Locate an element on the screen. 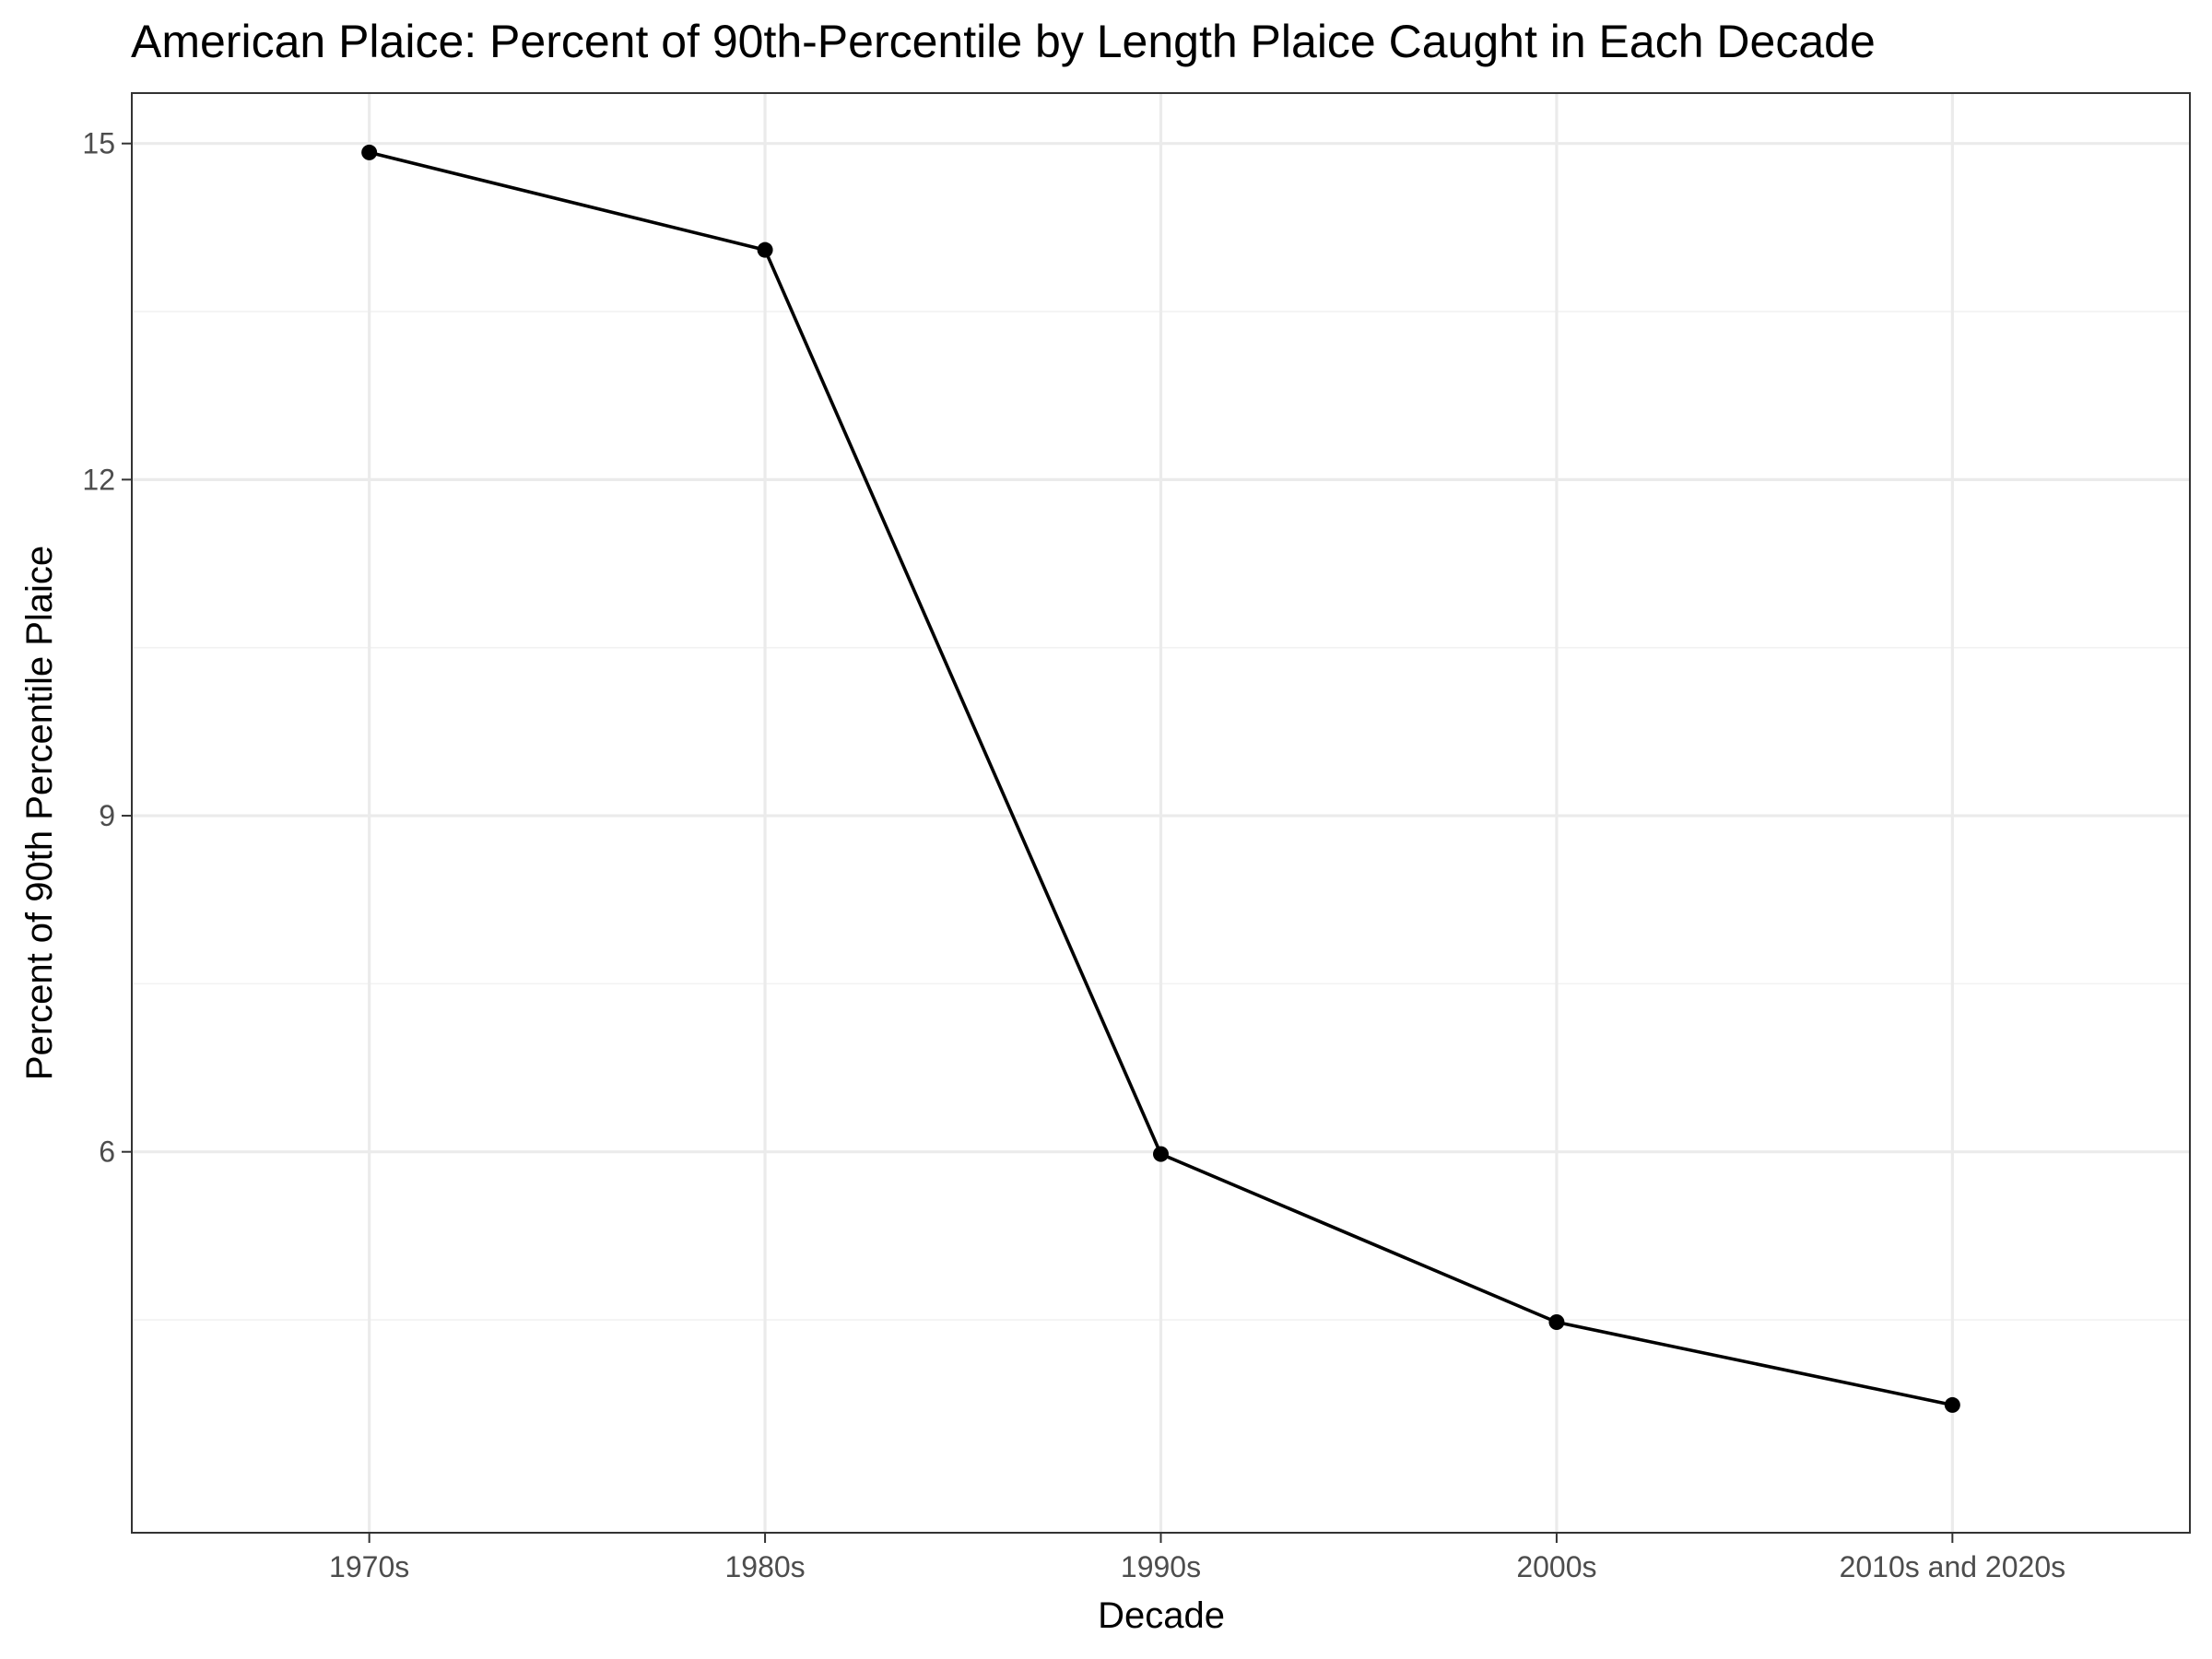 The image size is (2212, 1659). x-axis-ticks: 1970s 1980s 1990s 2000s 2010s and 2020s is located at coordinates (1197, 1558).